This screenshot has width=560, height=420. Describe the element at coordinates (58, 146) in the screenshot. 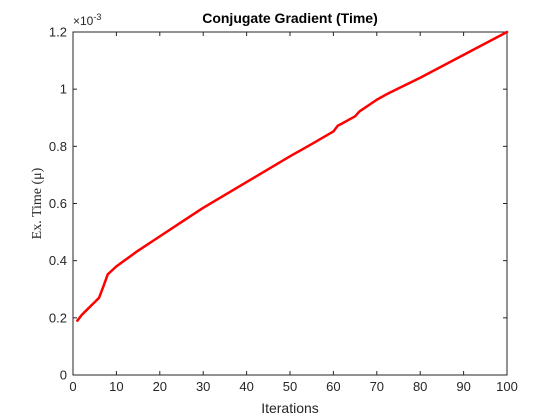

I see `y-tick-label: 0.8` at that location.